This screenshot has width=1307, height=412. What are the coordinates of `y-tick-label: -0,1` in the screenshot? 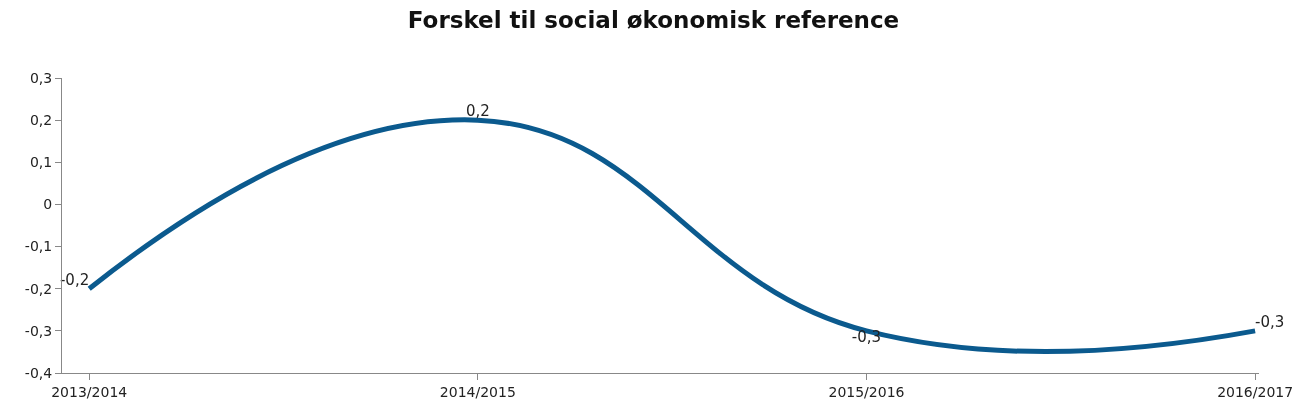 It's located at (38, 246).